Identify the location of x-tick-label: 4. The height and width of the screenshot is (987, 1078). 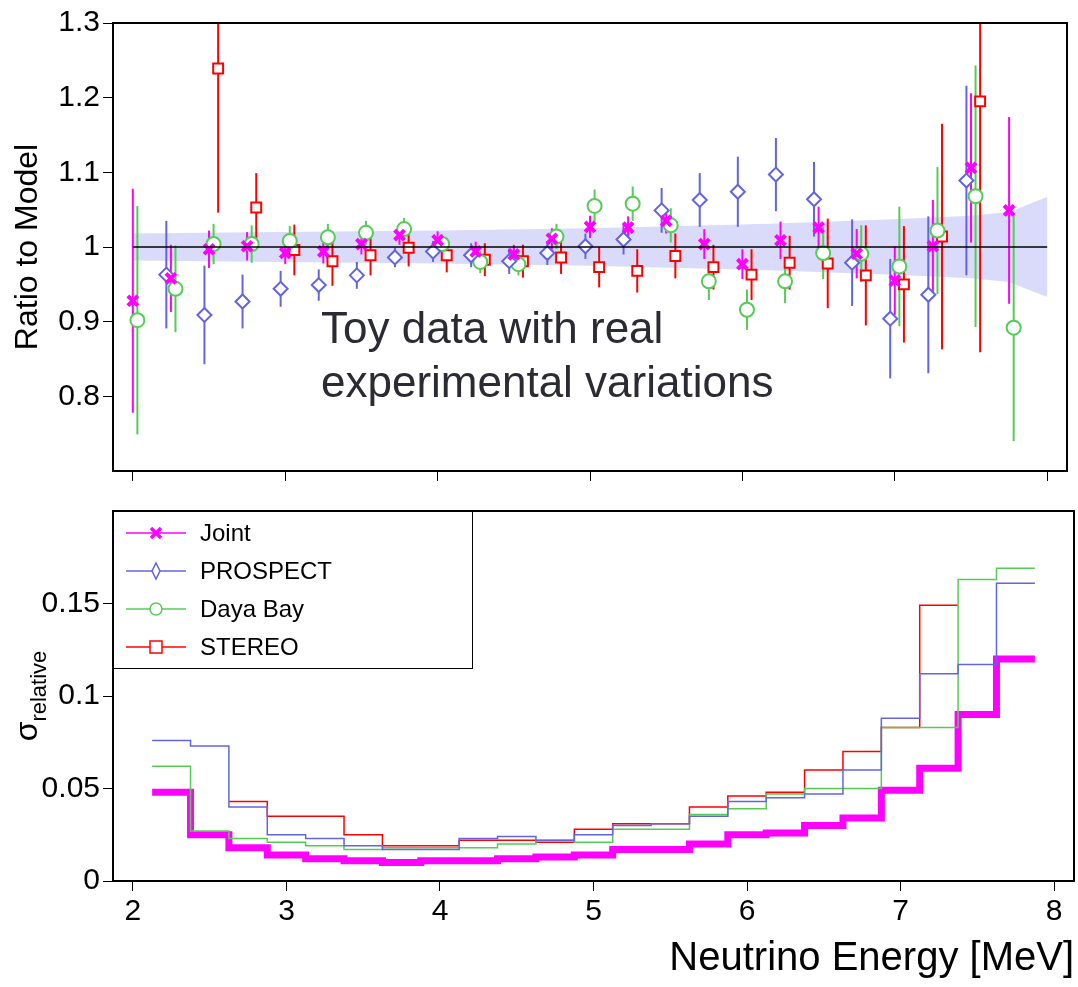
(440, 910).